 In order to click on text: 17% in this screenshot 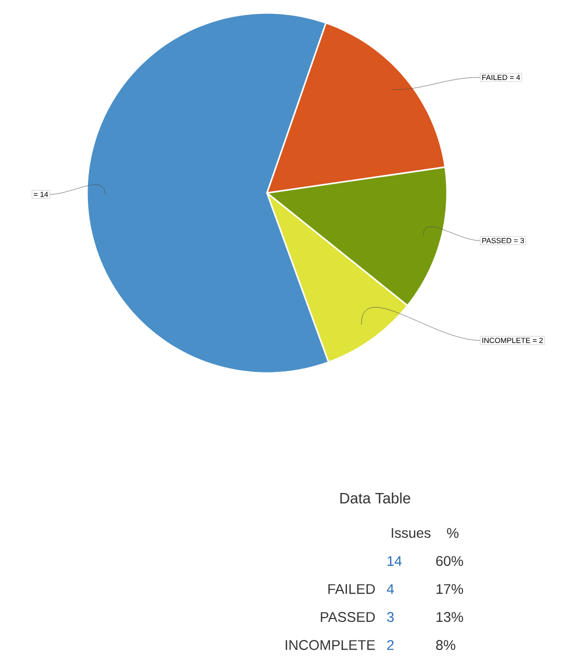, I will do `click(450, 589)`.